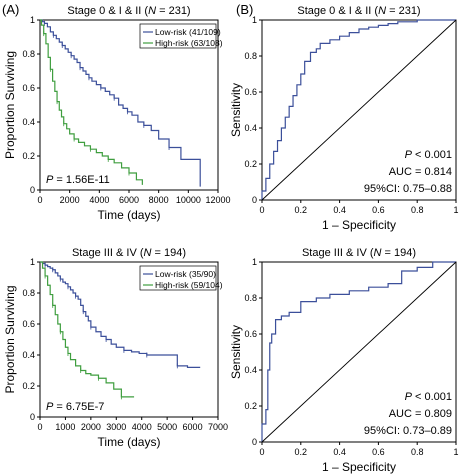  I want to click on p-value-text: = 6.75E-7, so click(78, 407).